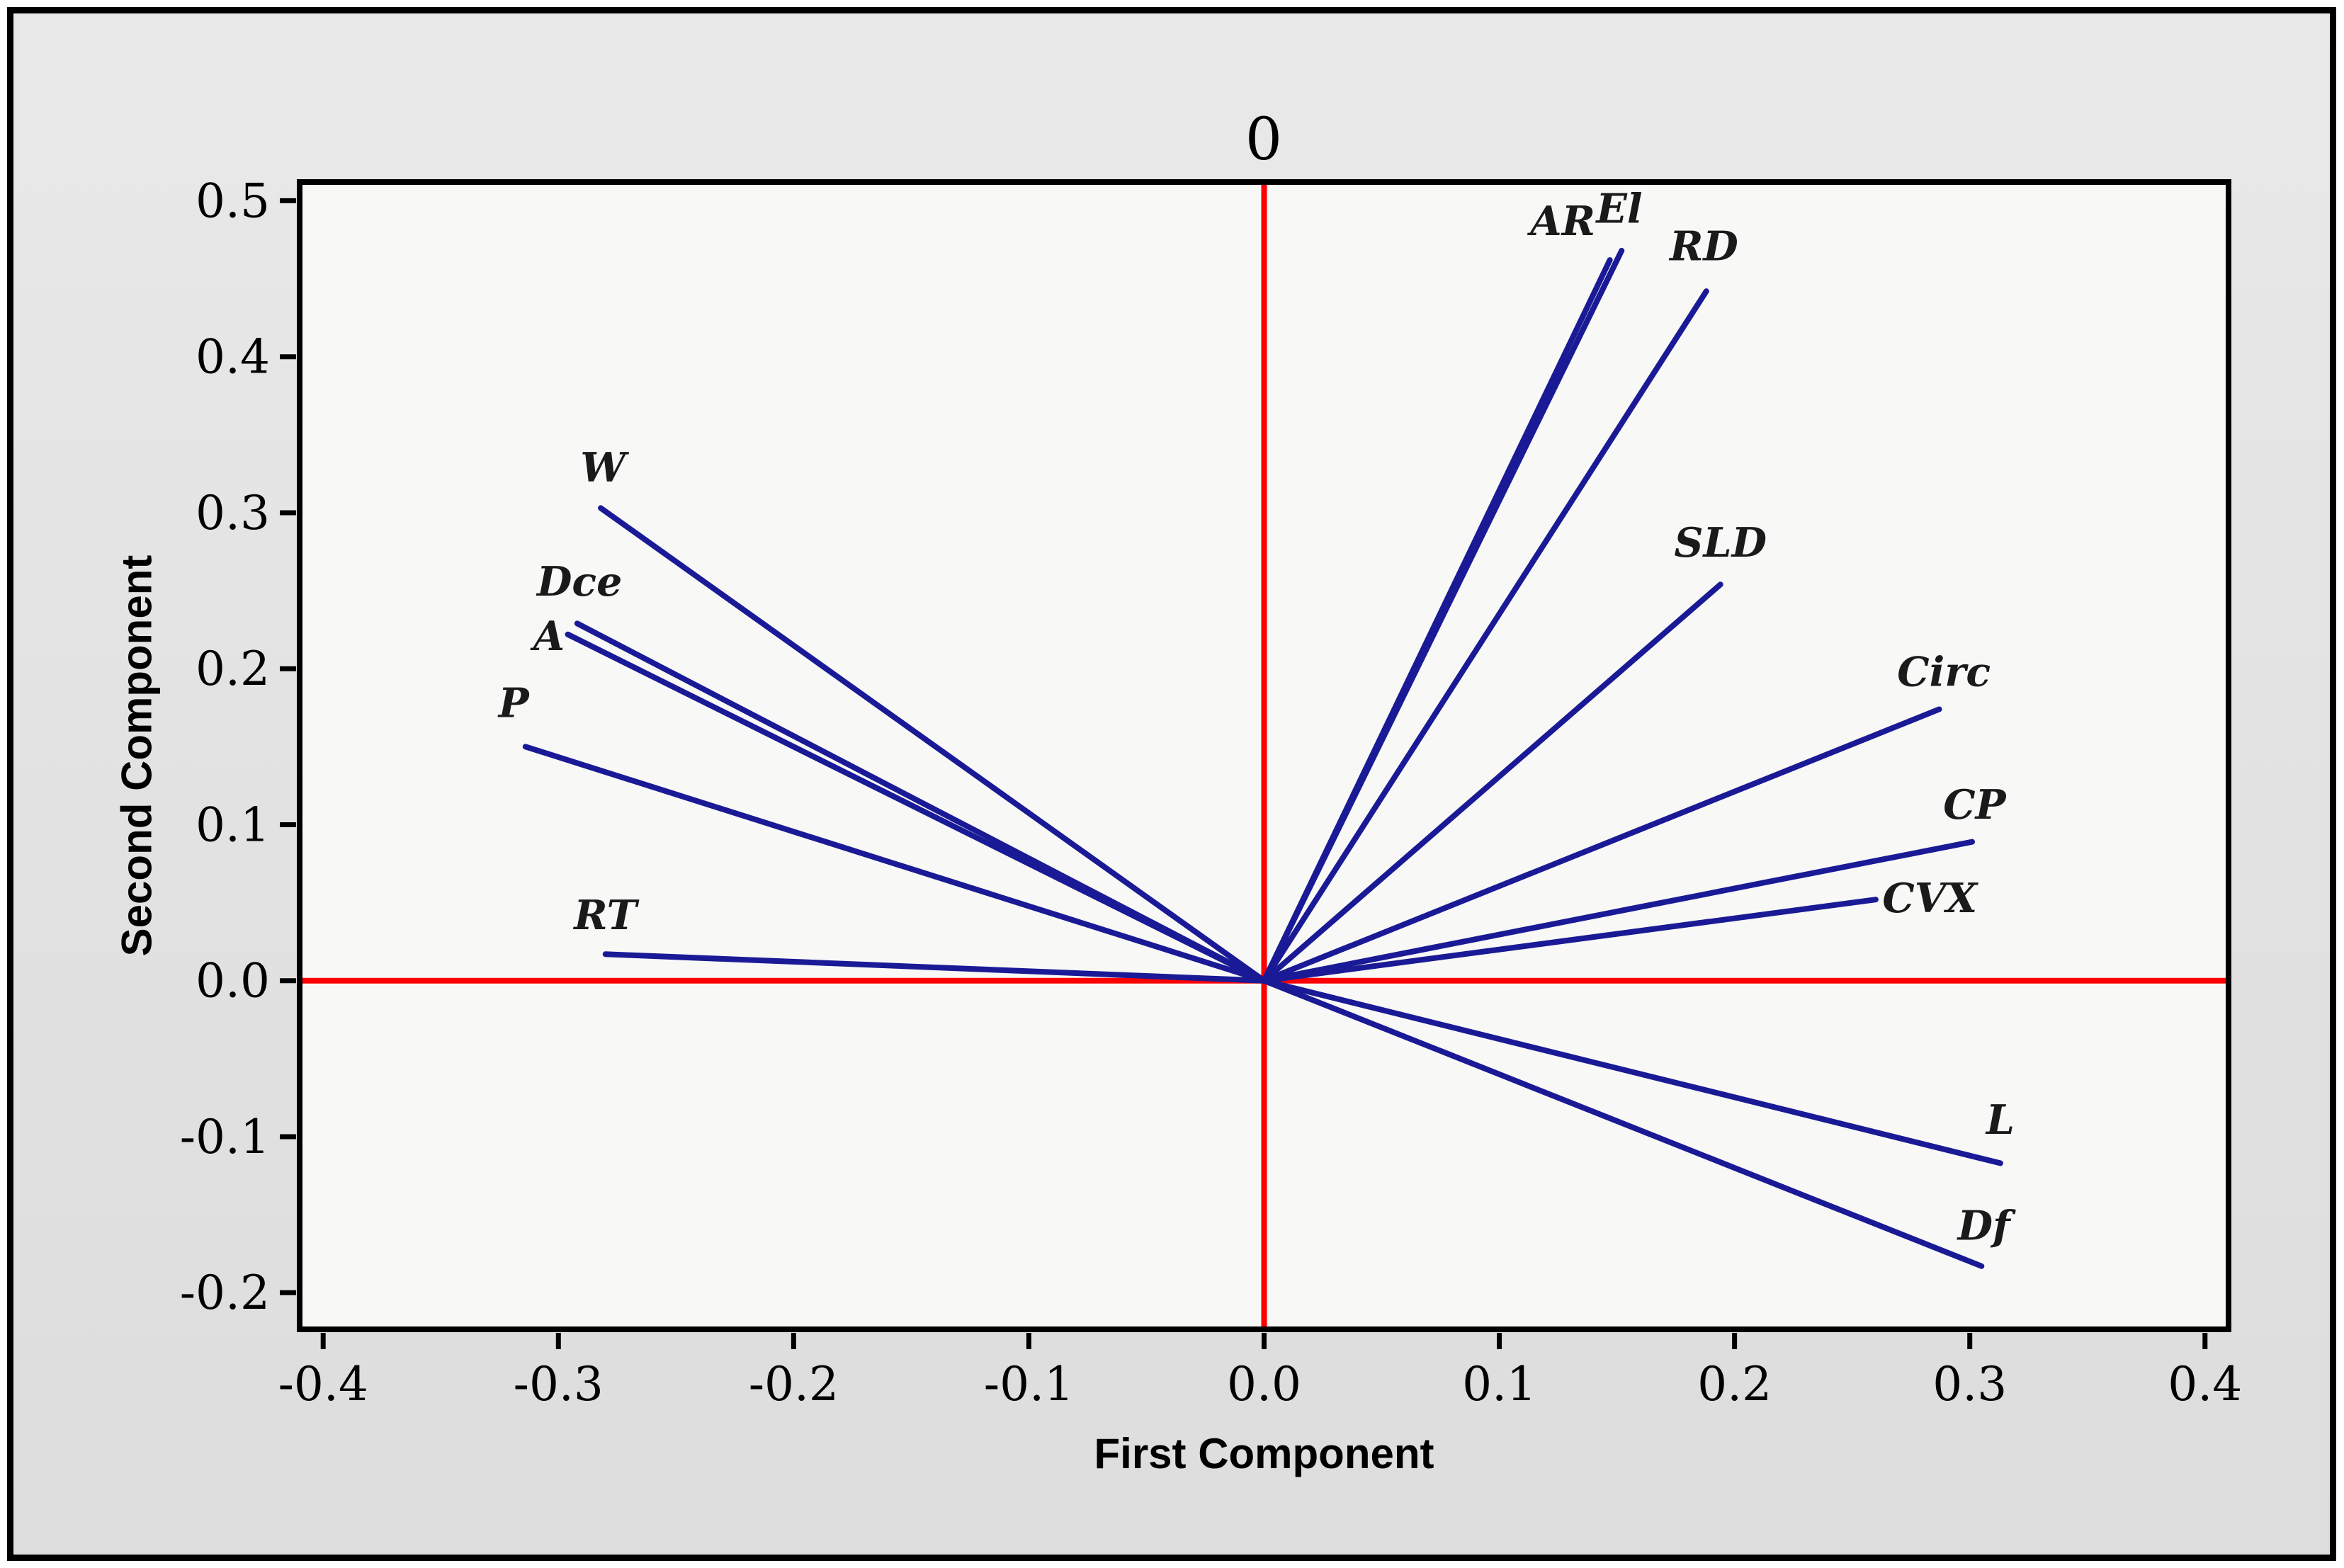  I want to click on vector-line-CP, so click(1619, 911).